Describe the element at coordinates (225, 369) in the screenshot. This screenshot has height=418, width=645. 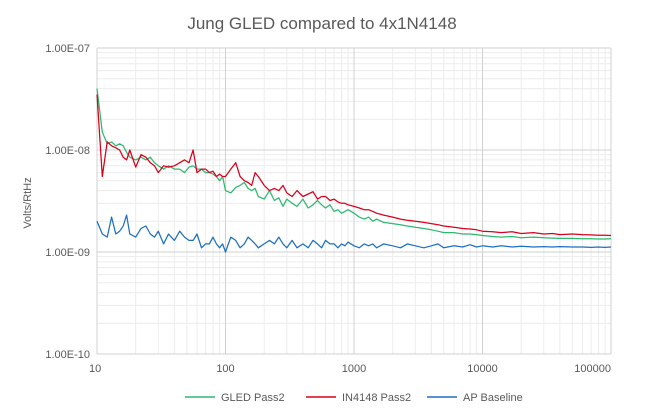
I see `x-tick-label: 100` at that location.